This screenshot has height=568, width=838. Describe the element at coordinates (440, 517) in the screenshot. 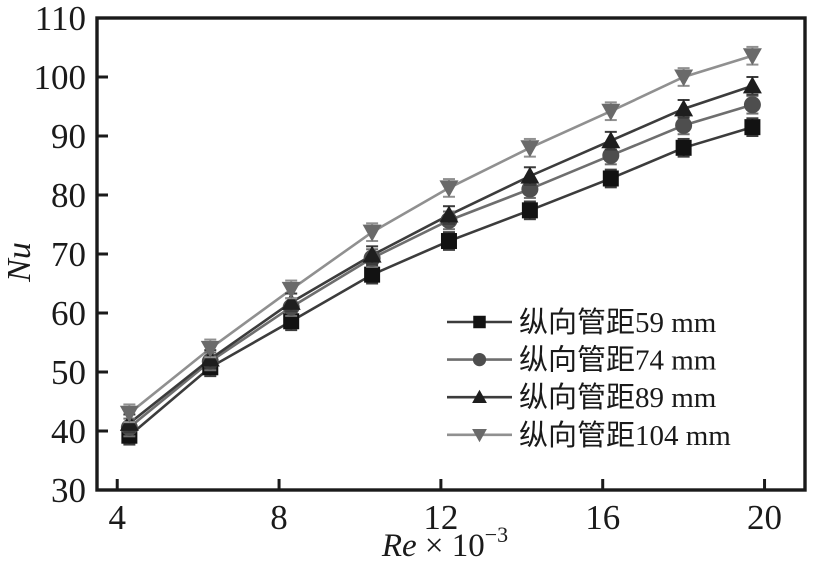

I see `x-tick-label: 12` at that location.